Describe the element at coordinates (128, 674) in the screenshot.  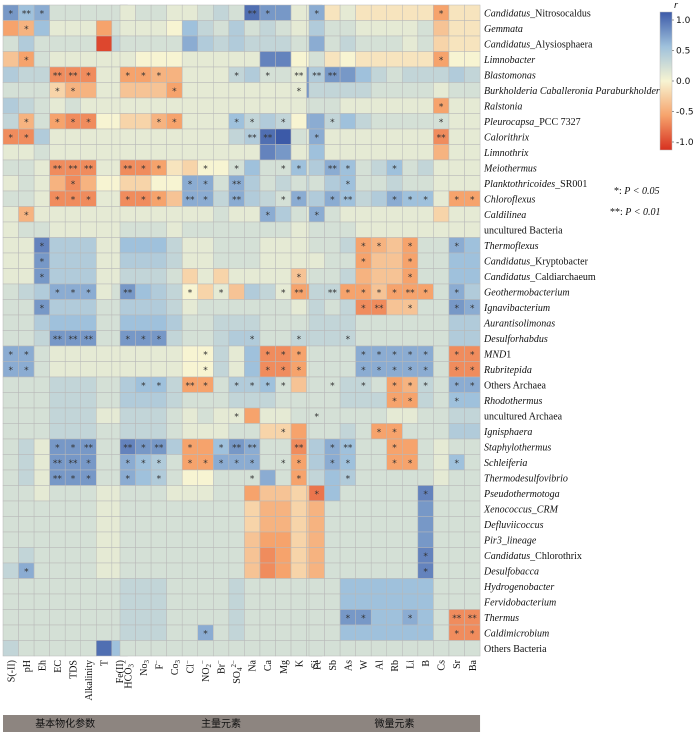
I see `column-label: HCO3−` at that location.